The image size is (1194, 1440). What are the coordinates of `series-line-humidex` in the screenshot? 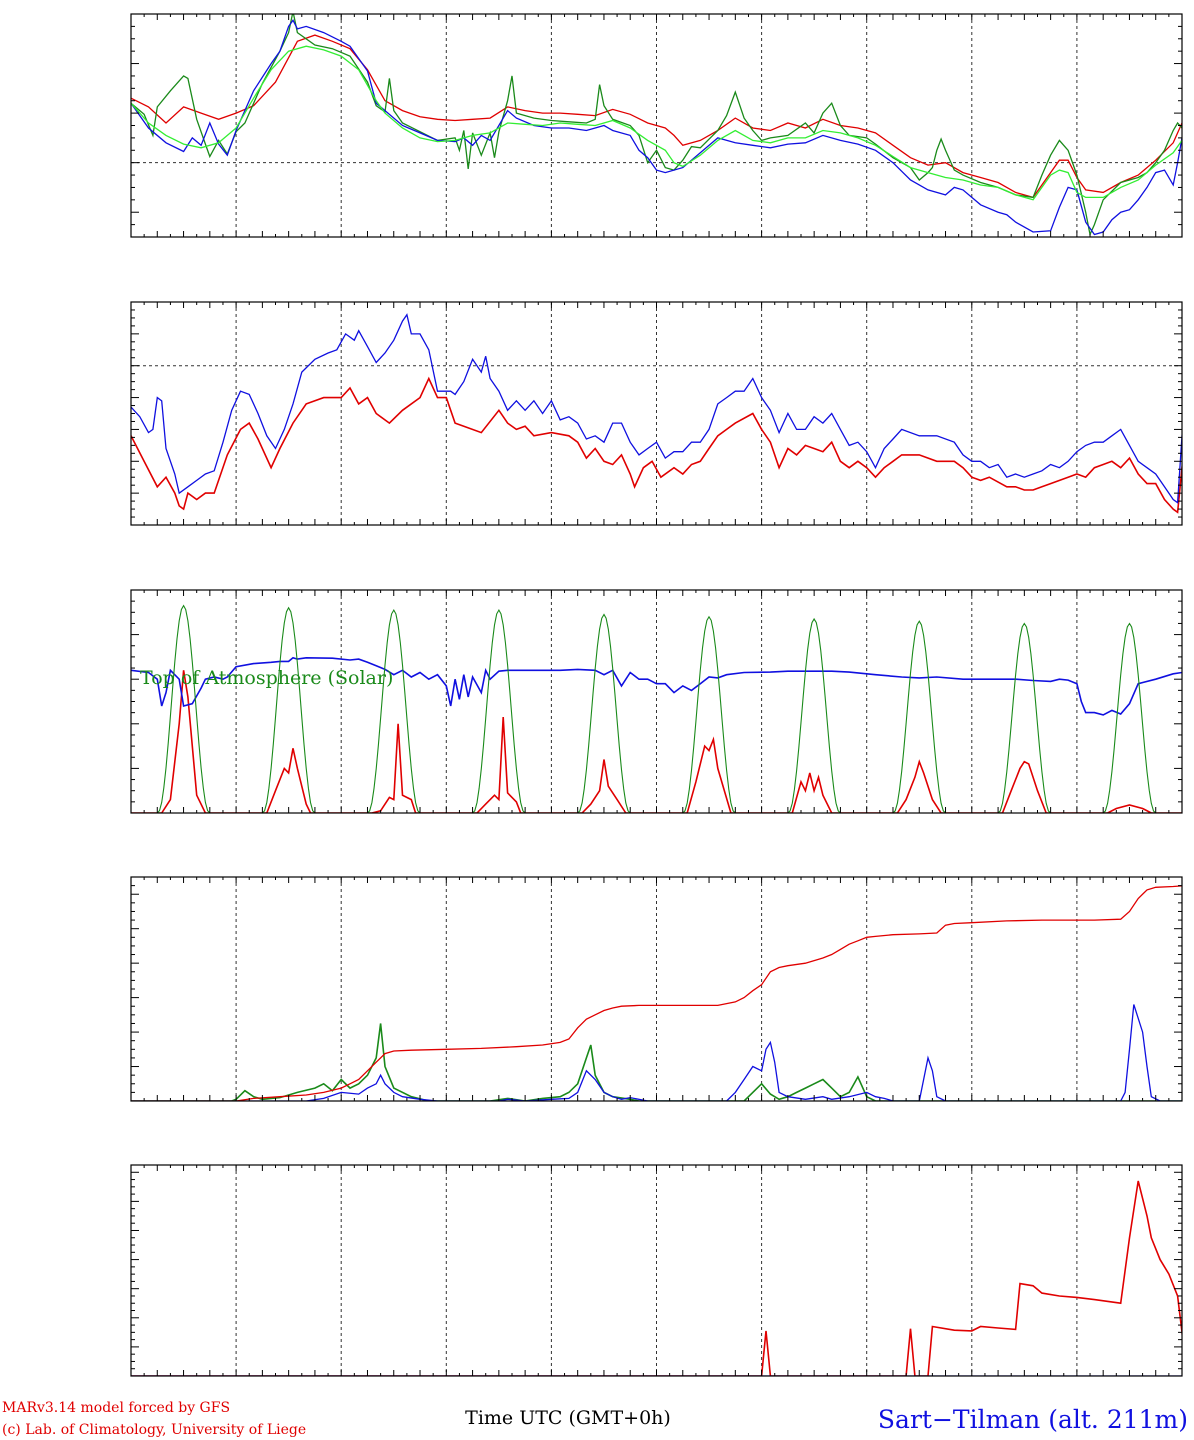 It's located at (656, 127).